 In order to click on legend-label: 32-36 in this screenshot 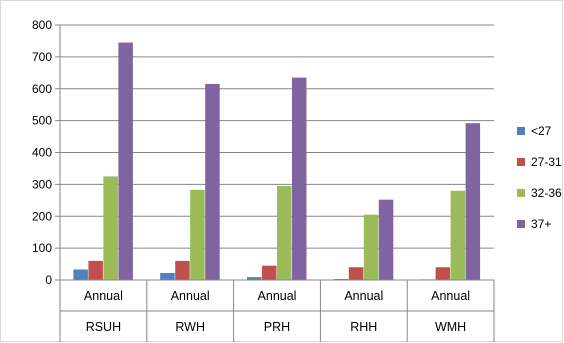, I will do `click(546, 193)`.